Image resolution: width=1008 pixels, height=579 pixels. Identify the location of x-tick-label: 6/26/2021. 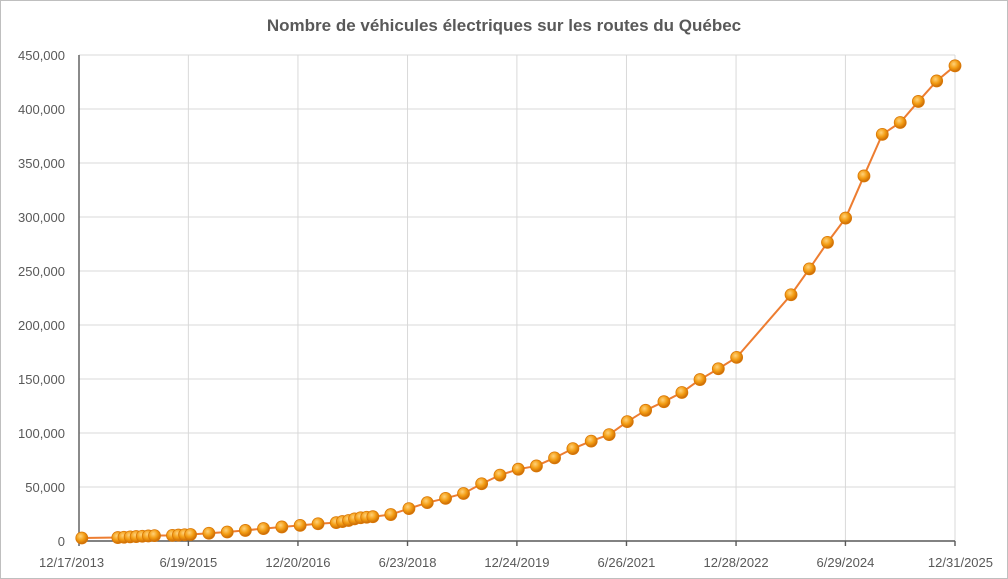
(627, 562).